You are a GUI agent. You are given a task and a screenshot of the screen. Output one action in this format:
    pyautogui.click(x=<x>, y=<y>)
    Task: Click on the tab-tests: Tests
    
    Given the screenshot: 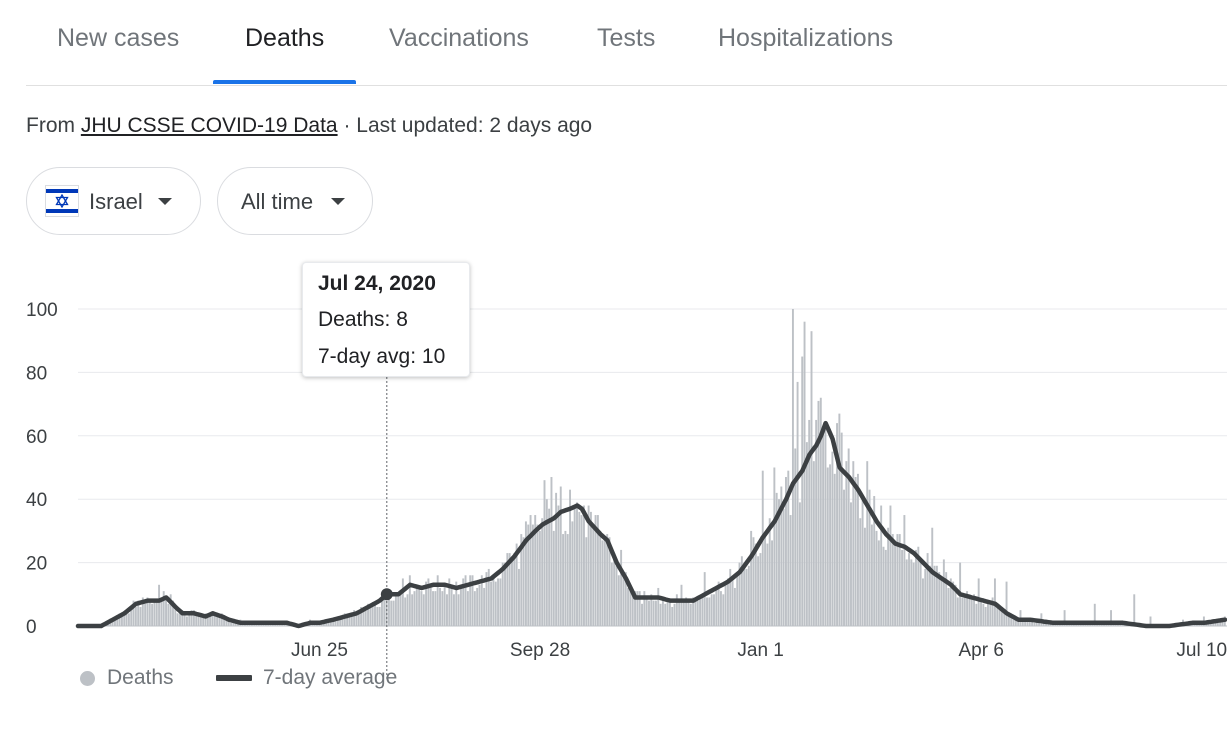 What is the action you would take?
    pyautogui.click(x=626, y=38)
    